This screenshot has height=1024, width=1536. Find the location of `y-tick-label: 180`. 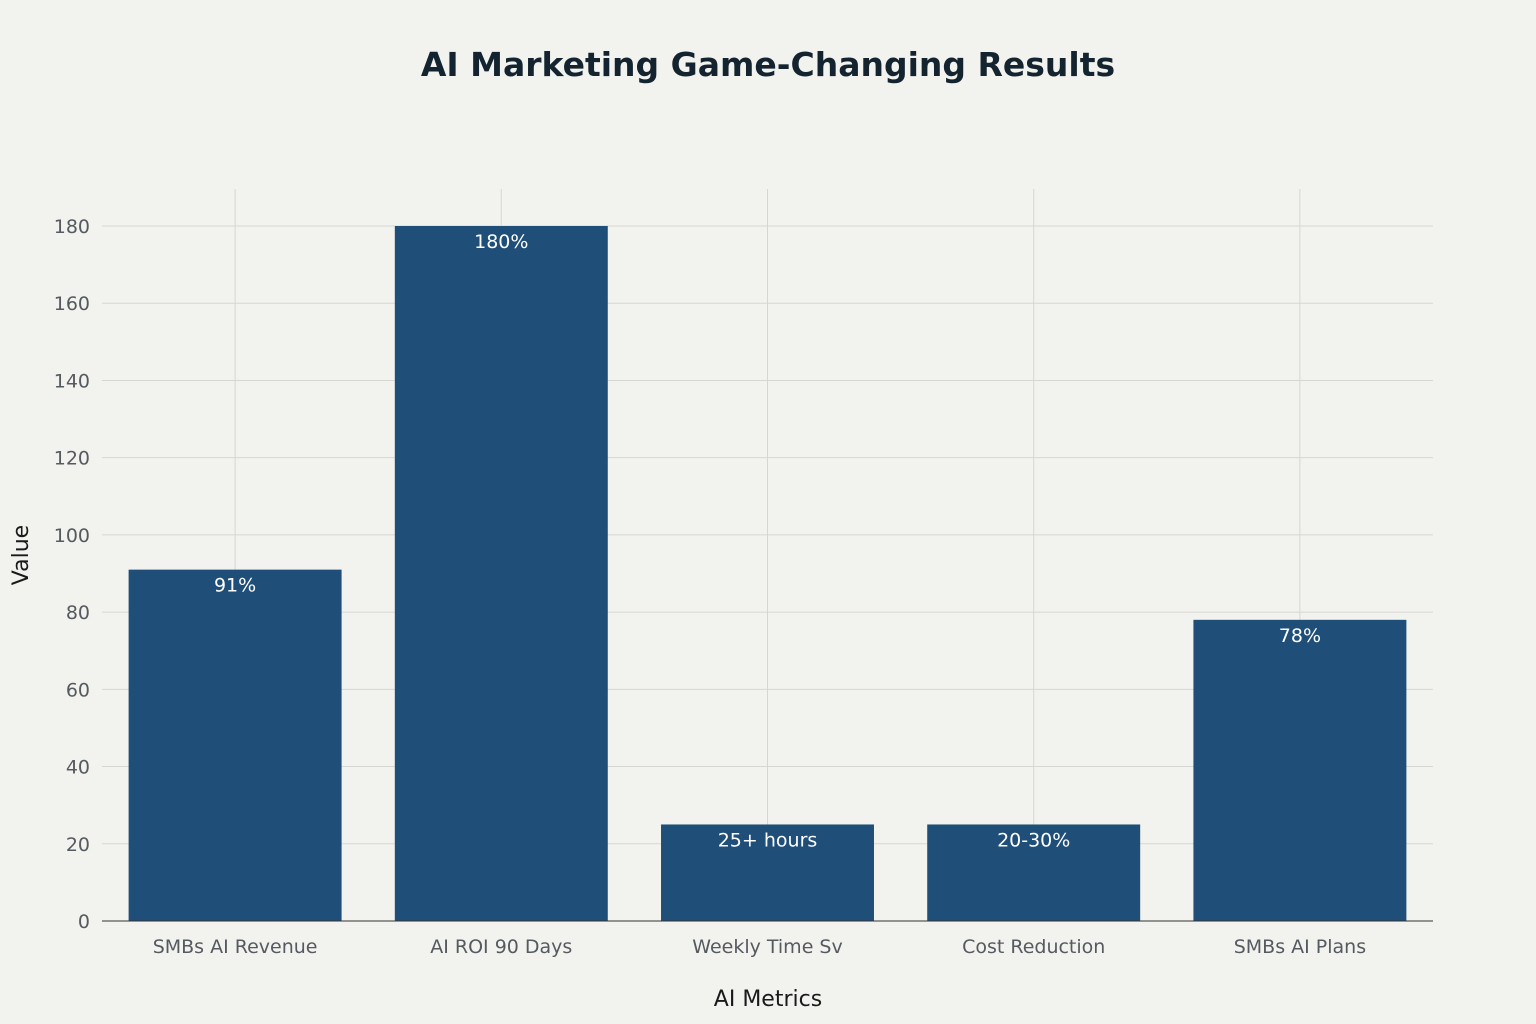

y-tick-label: 180 is located at coordinates (72, 227).